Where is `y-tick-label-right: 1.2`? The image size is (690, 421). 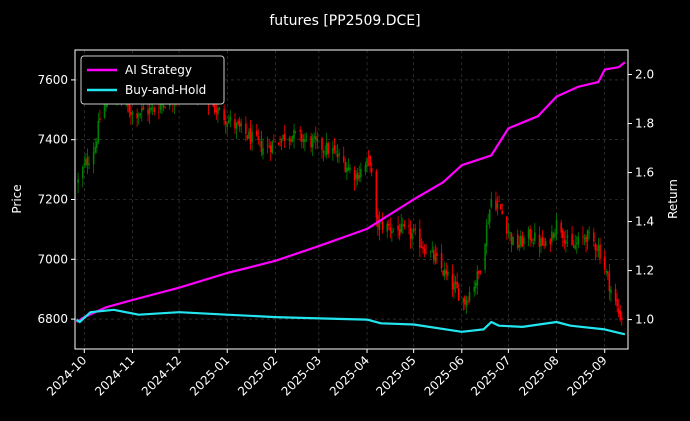
y-tick-label-right: 1.2 is located at coordinates (644, 271).